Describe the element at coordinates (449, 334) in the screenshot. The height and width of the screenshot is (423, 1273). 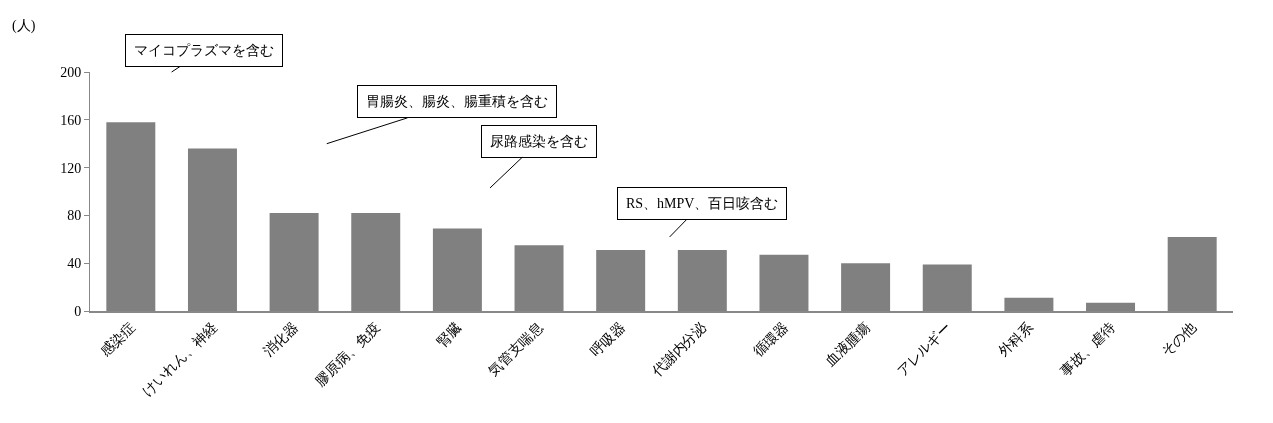
I see `x-tick-label: 腎臓` at that location.